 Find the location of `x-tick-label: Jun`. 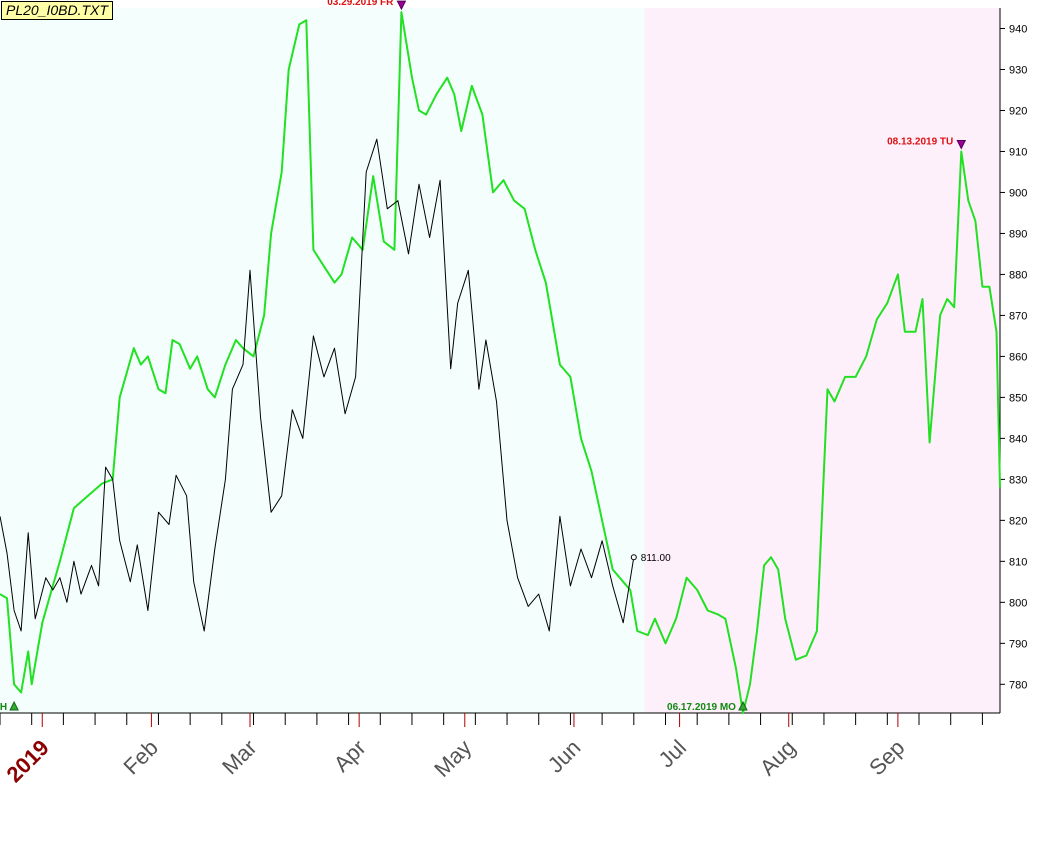

x-tick-label: Jun is located at coordinates (564, 756).